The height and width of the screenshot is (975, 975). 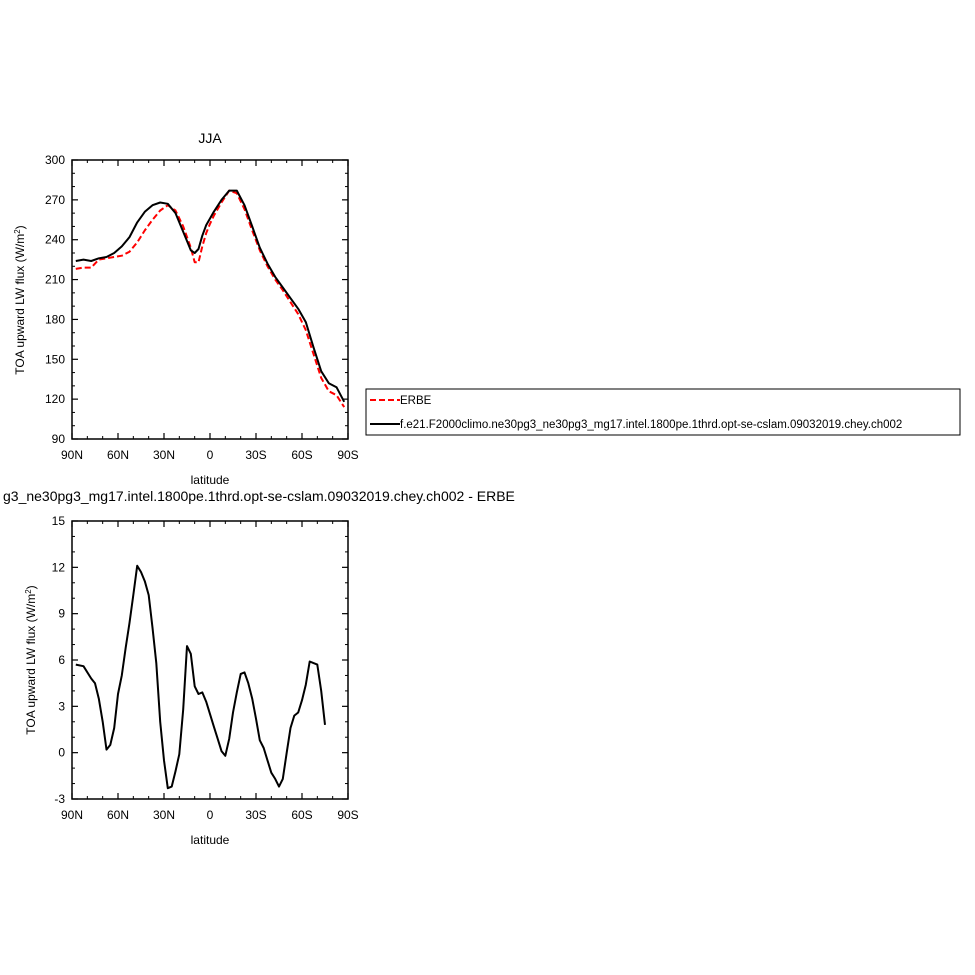 I want to click on y-tick-label: -3, so click(x=59, y=799).